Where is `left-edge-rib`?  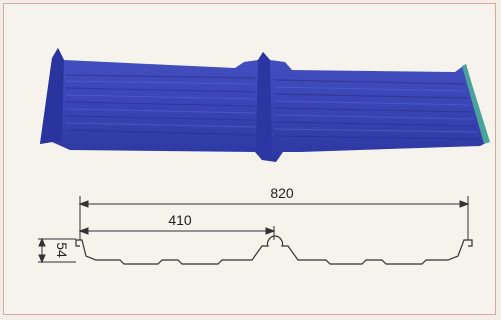
left-edge-rib is located at coordinates (52, 96).